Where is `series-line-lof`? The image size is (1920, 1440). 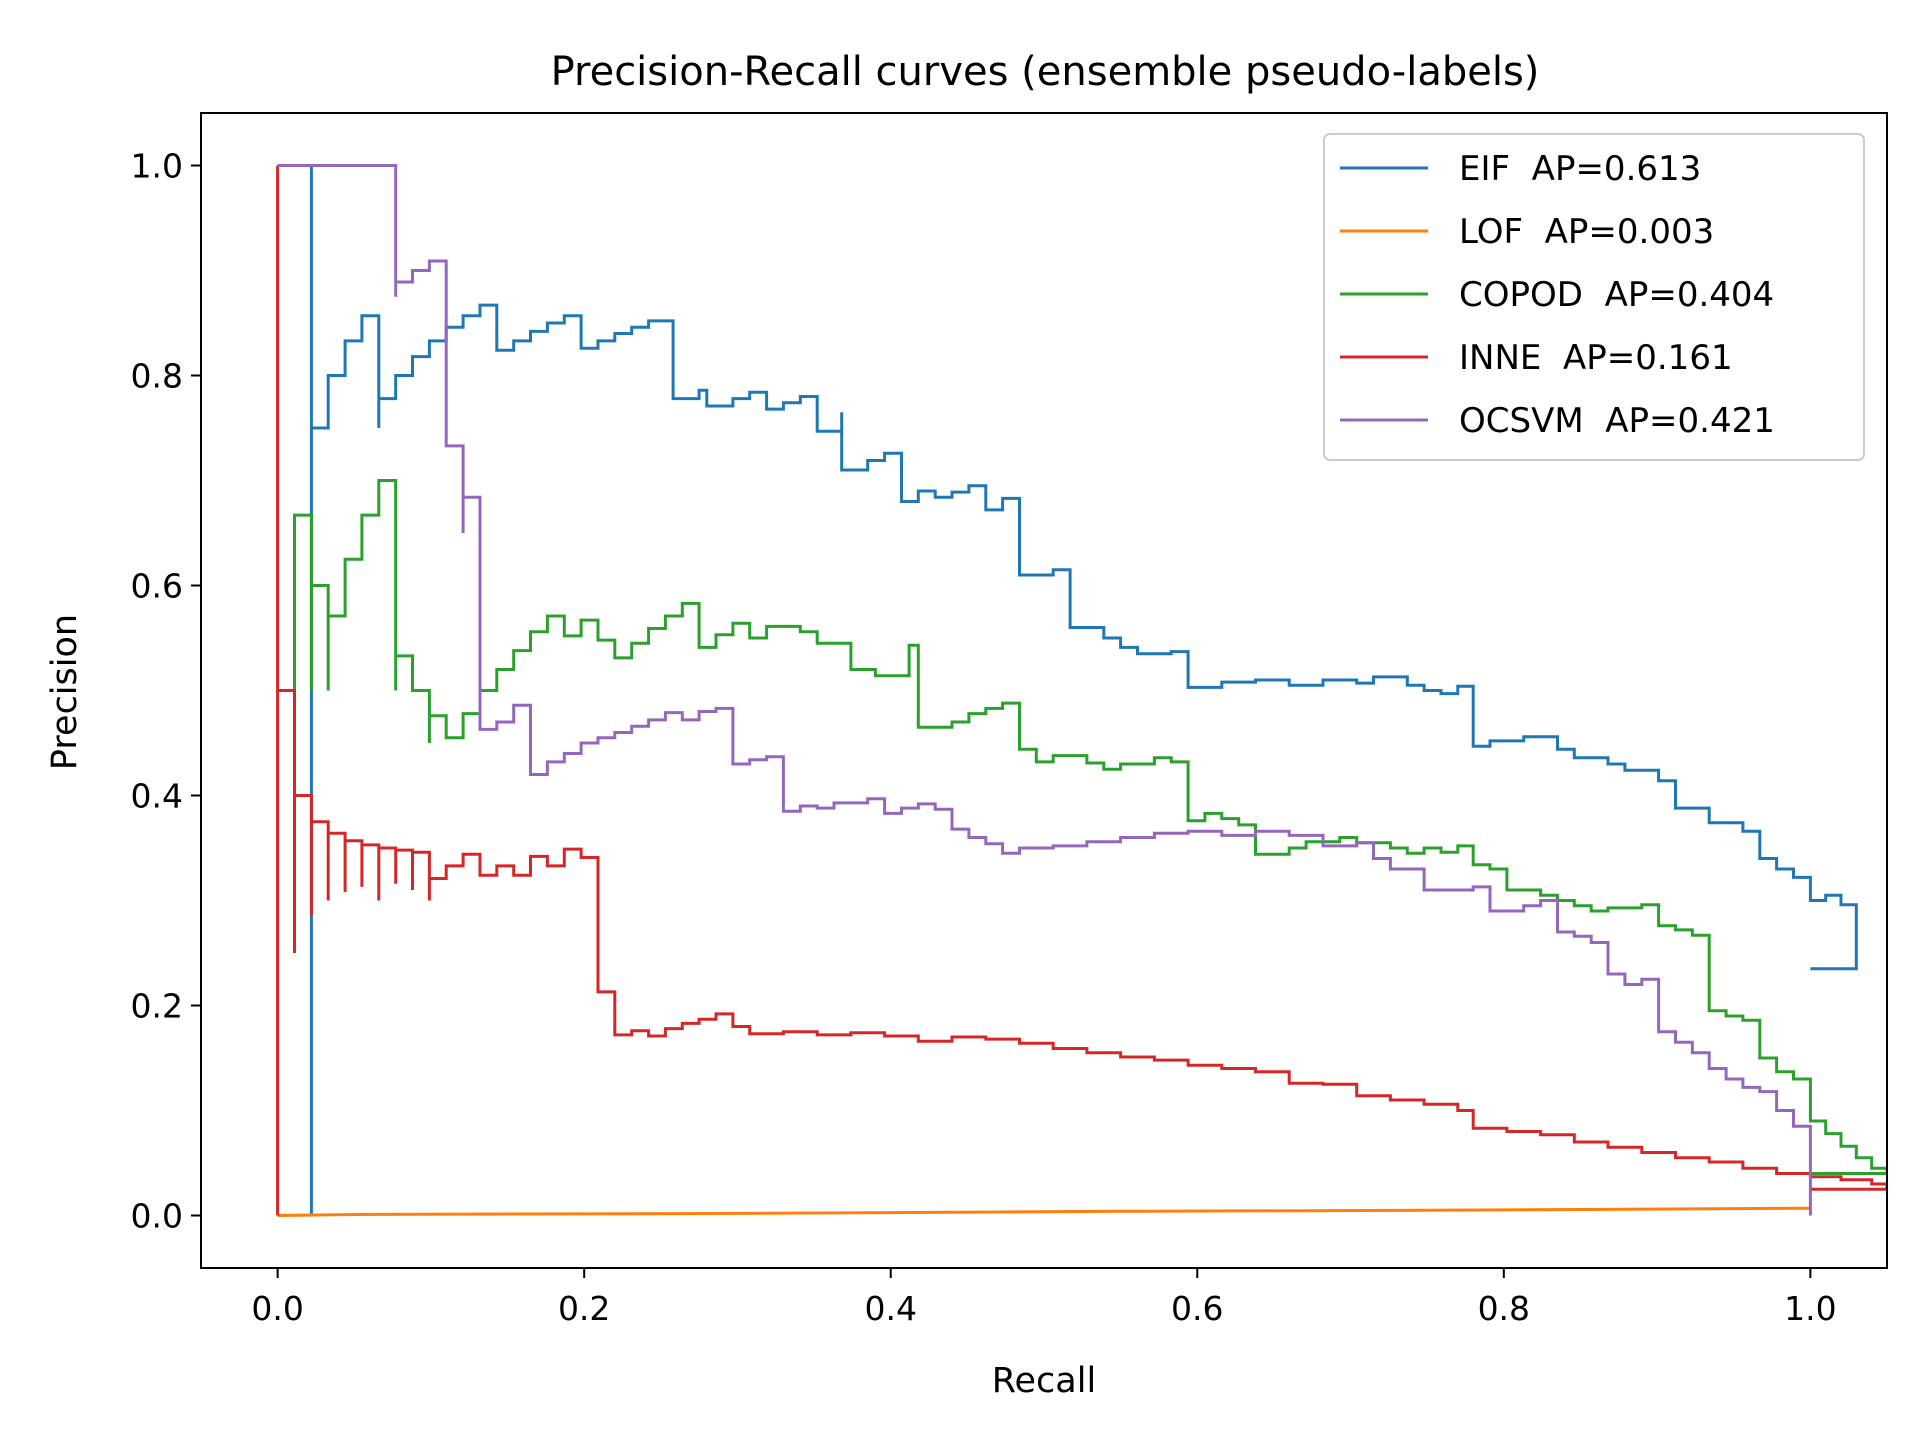 series-line-lof is located at coordinates (1044, 1211).